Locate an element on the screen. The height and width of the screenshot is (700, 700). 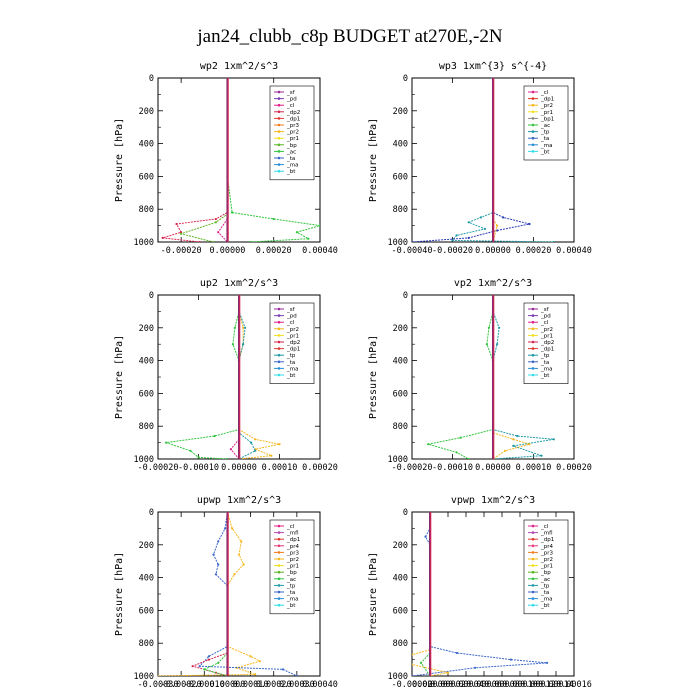
x-tick-label: -0.00040 is located at coordinates (412, 251).